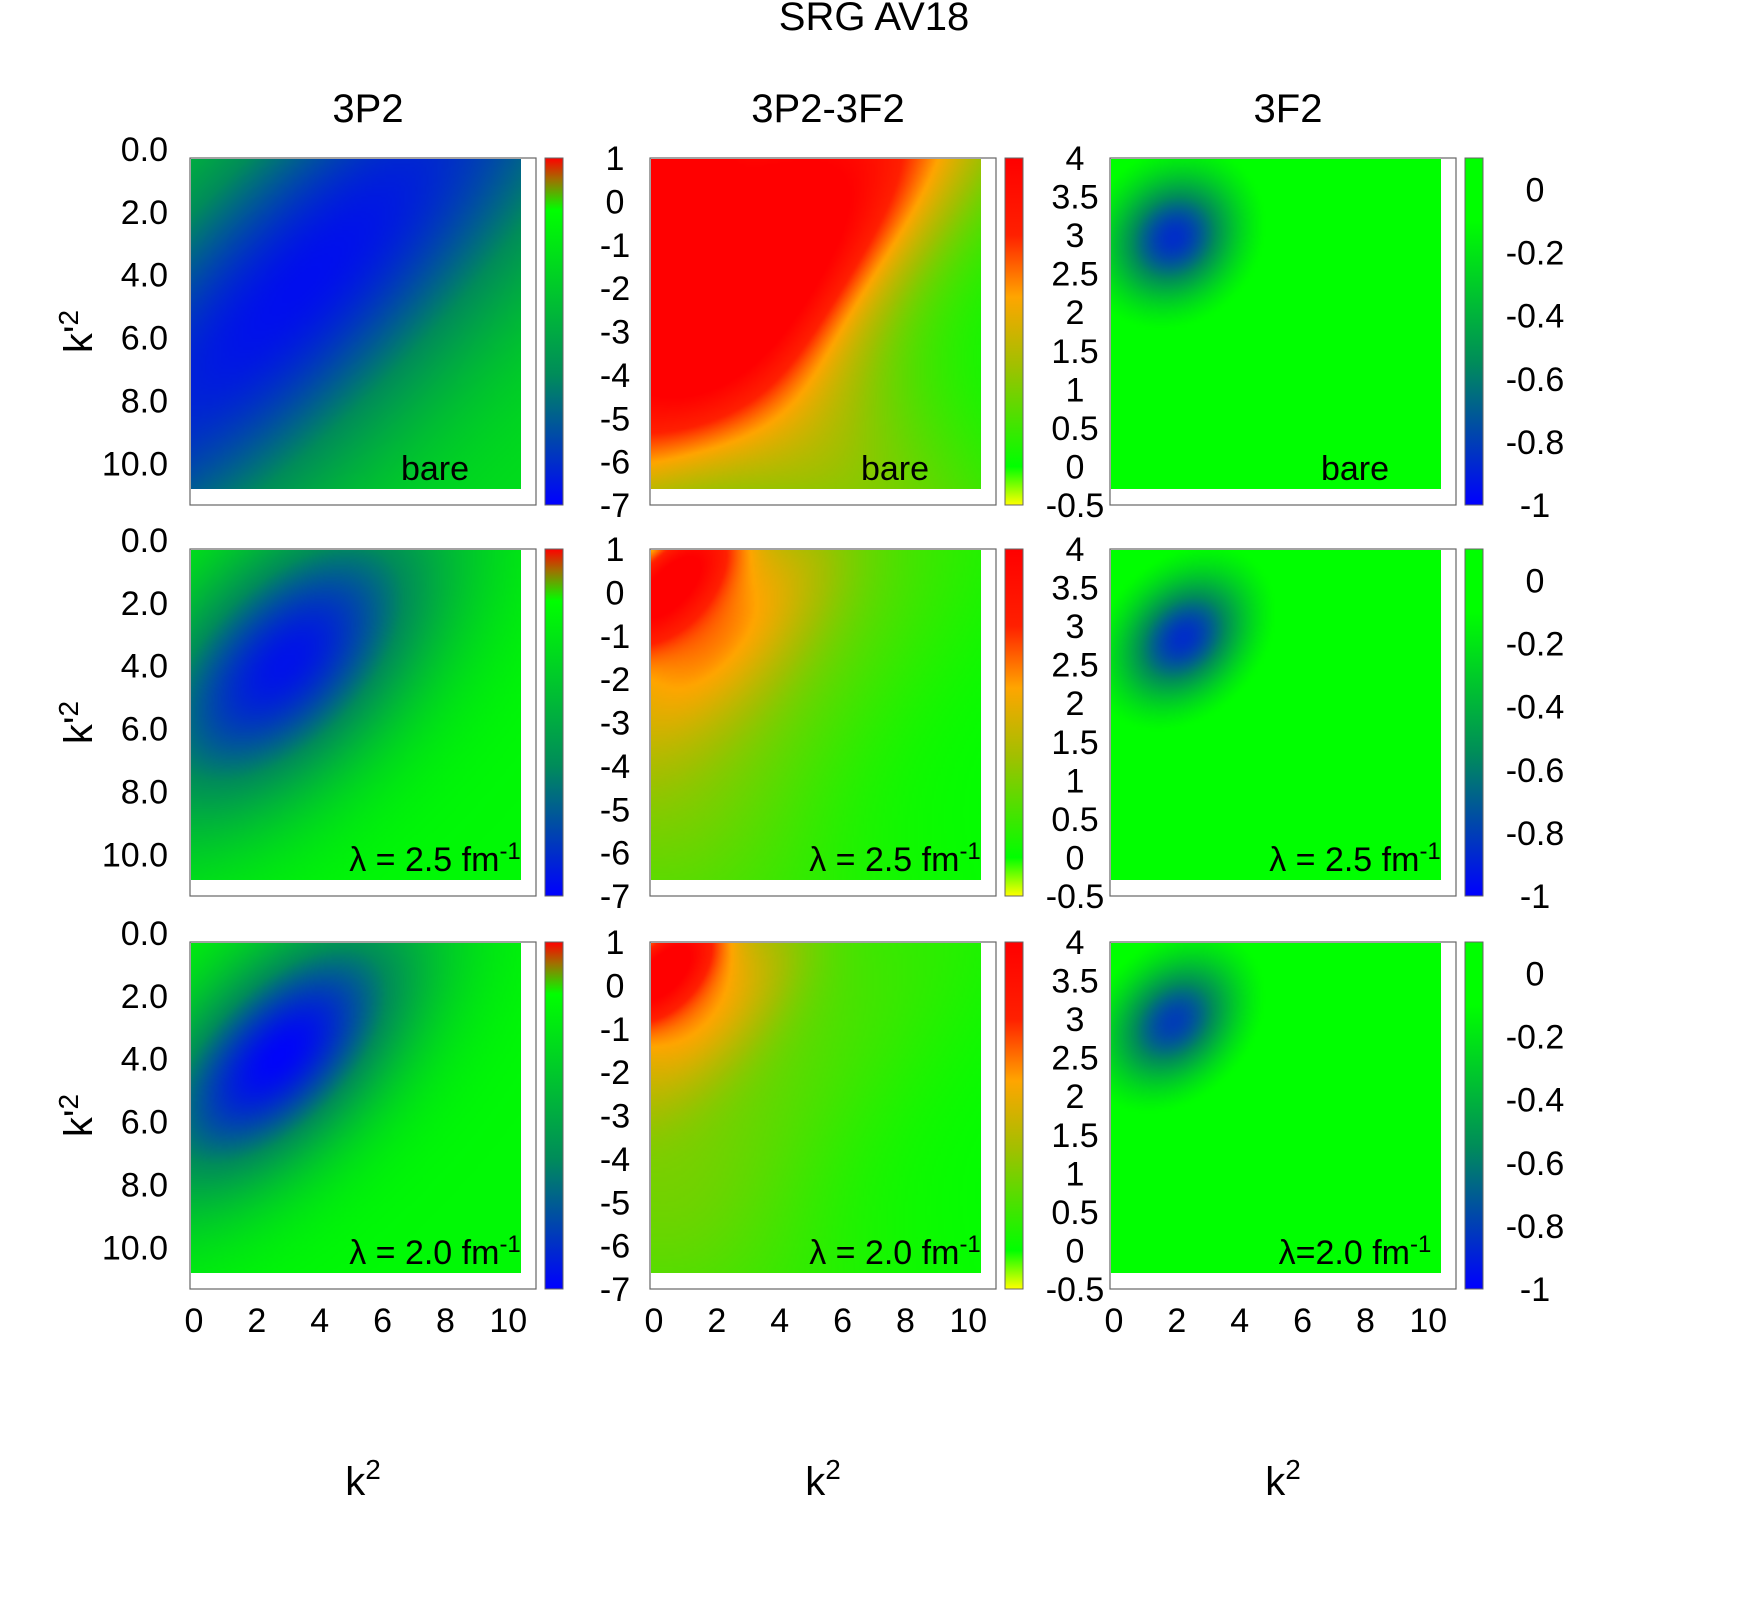  What do you see at coordinates (1535, 708) in the screenshot?
I see `colorbar-tick-label: -0.4` at bounding box center [1535, 708].